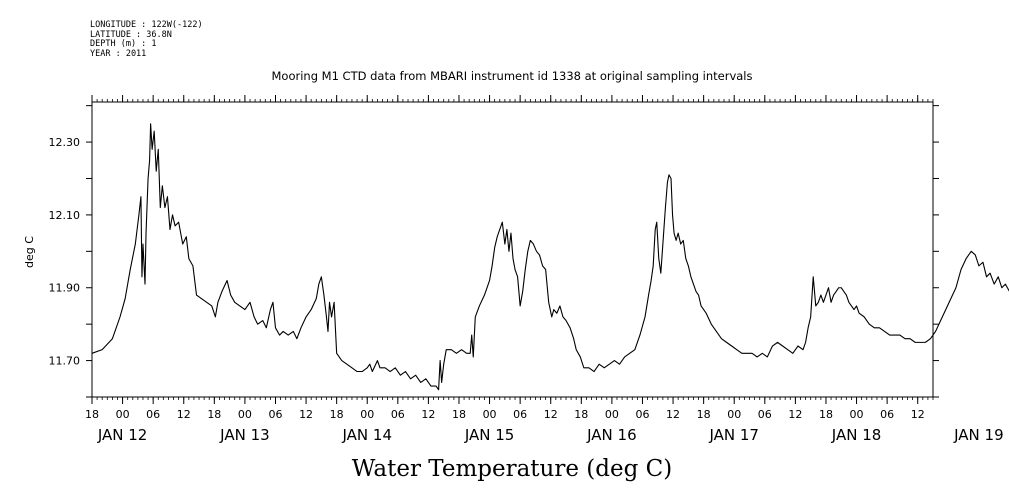 The width and height of the screenshot is (1009, 504). What do you see at coordinates (489, 435) in the screenshot?
I see `x-day-label: JAN 15` at bounding box center [489, 435].